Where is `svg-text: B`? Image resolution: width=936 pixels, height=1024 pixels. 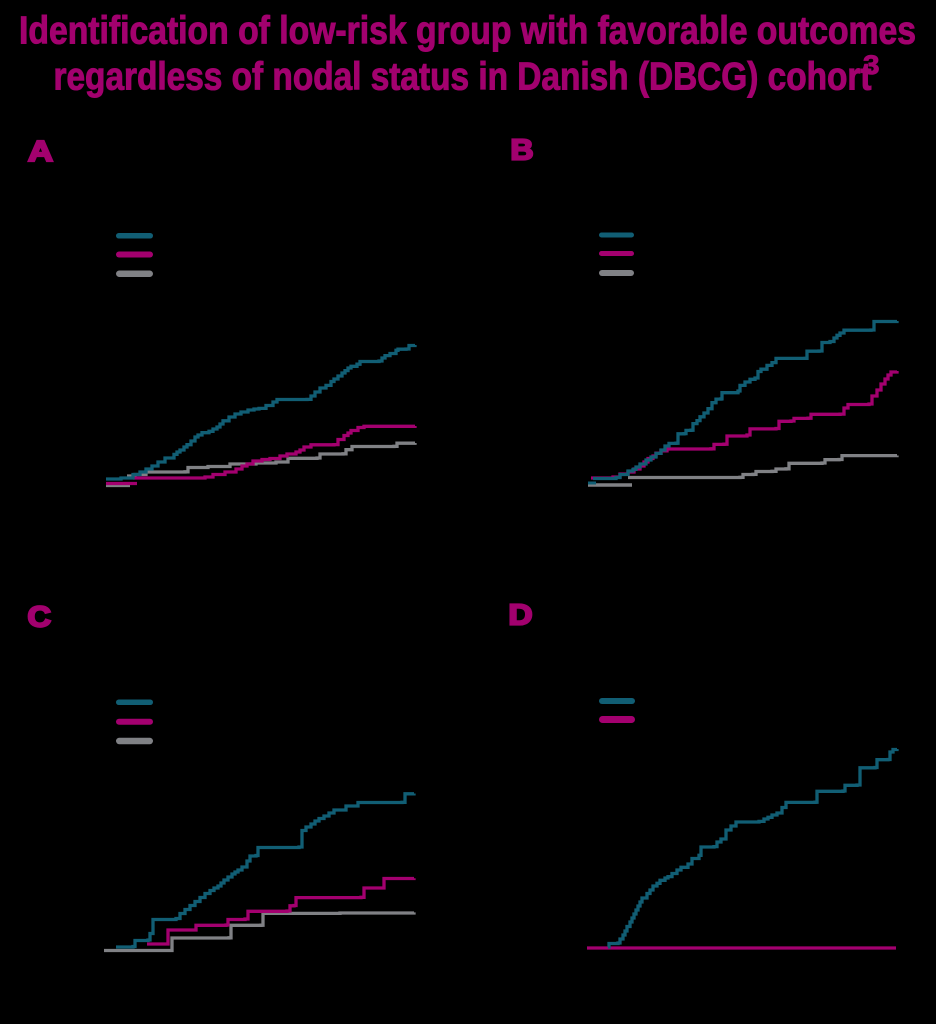
svg-text: B is located at coordinates (522, 151).